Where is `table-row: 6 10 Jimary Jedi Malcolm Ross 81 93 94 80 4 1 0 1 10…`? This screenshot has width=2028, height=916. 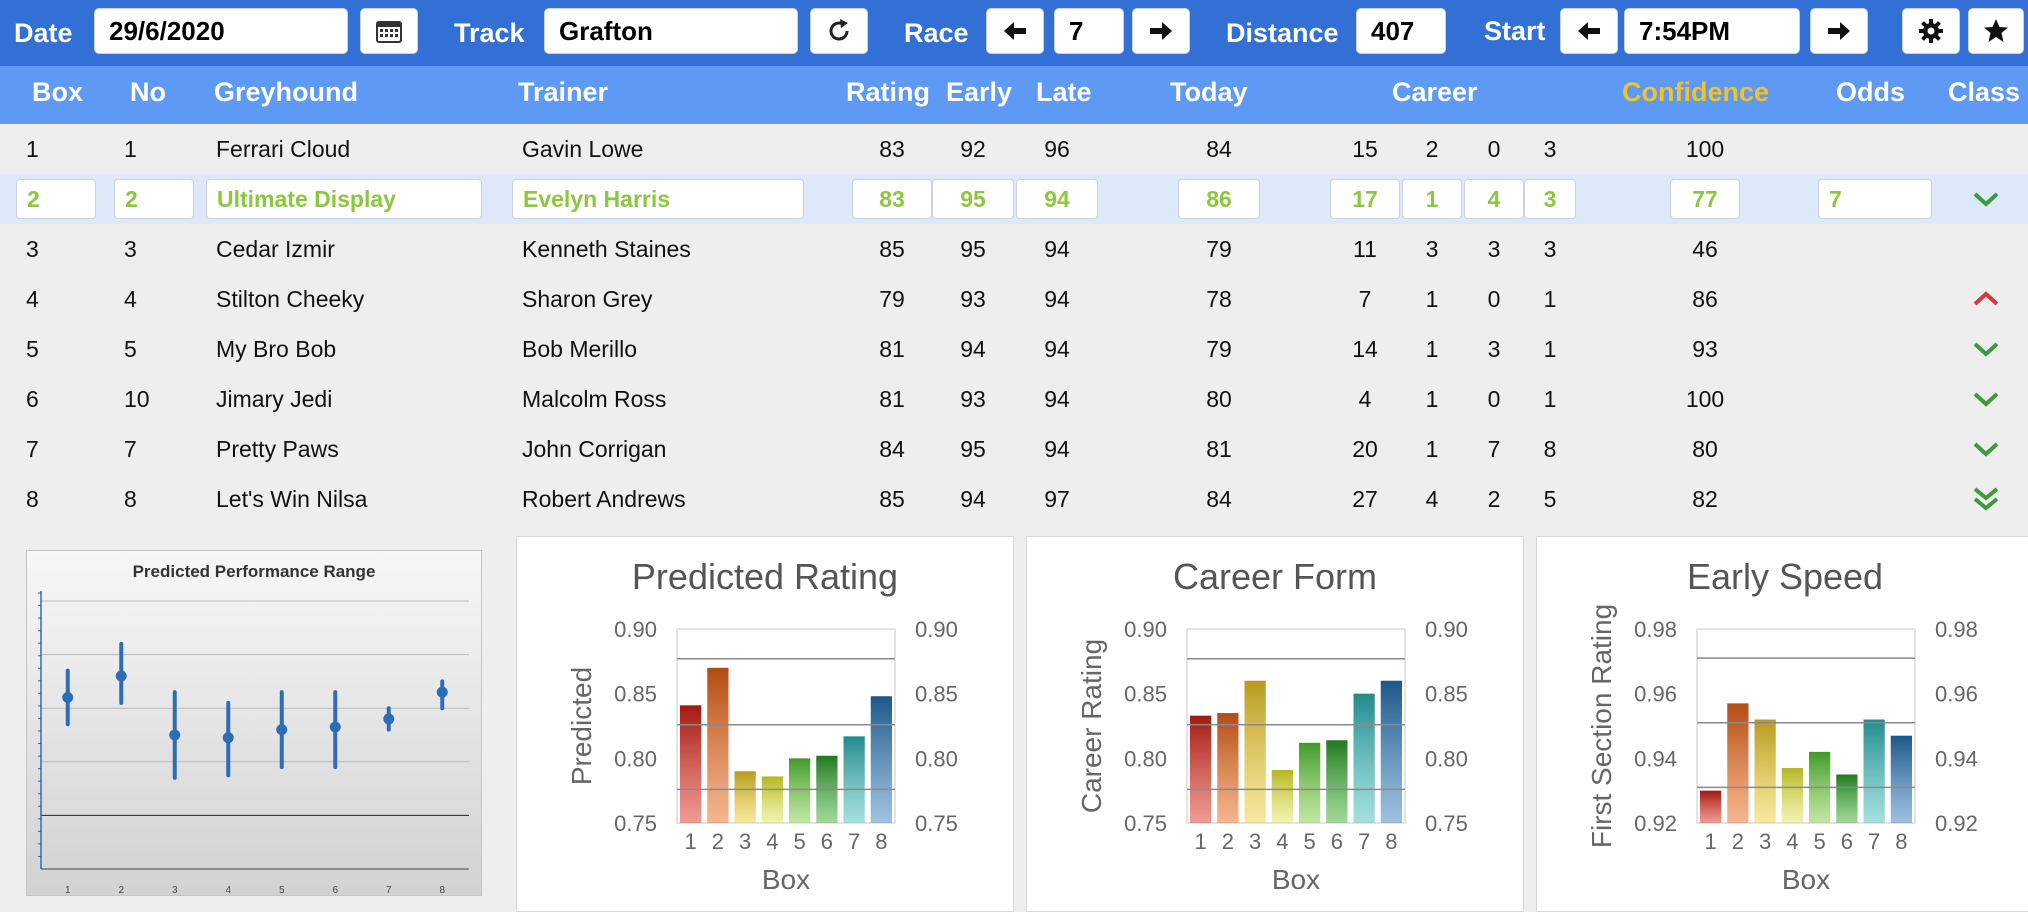 table-row: 6 10 Jimary Jedi Malcolm Ross 81 93 94 80 4 1 0 1 10… is located at coordinates (1014, 399).